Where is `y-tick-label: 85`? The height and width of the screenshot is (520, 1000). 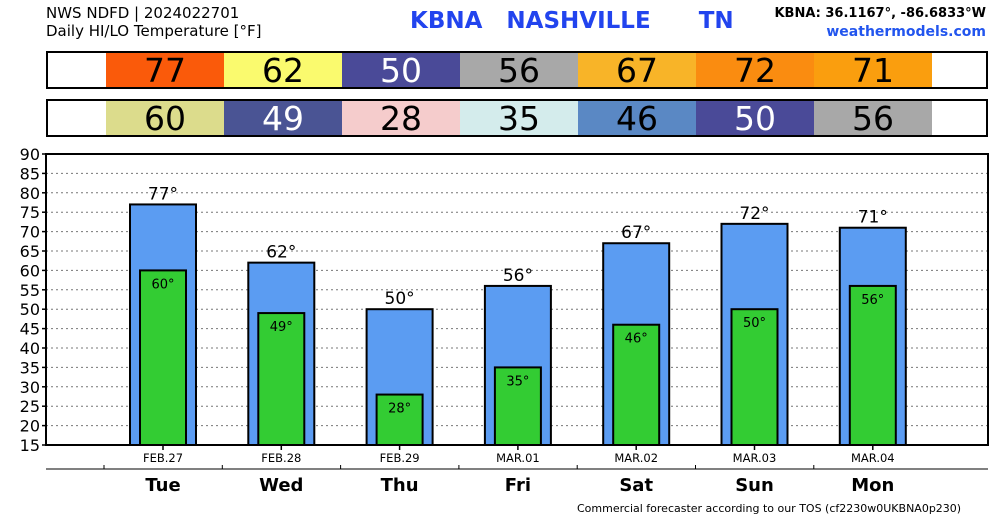
y-tick-label: 85 is located at coordinates (30, 173).